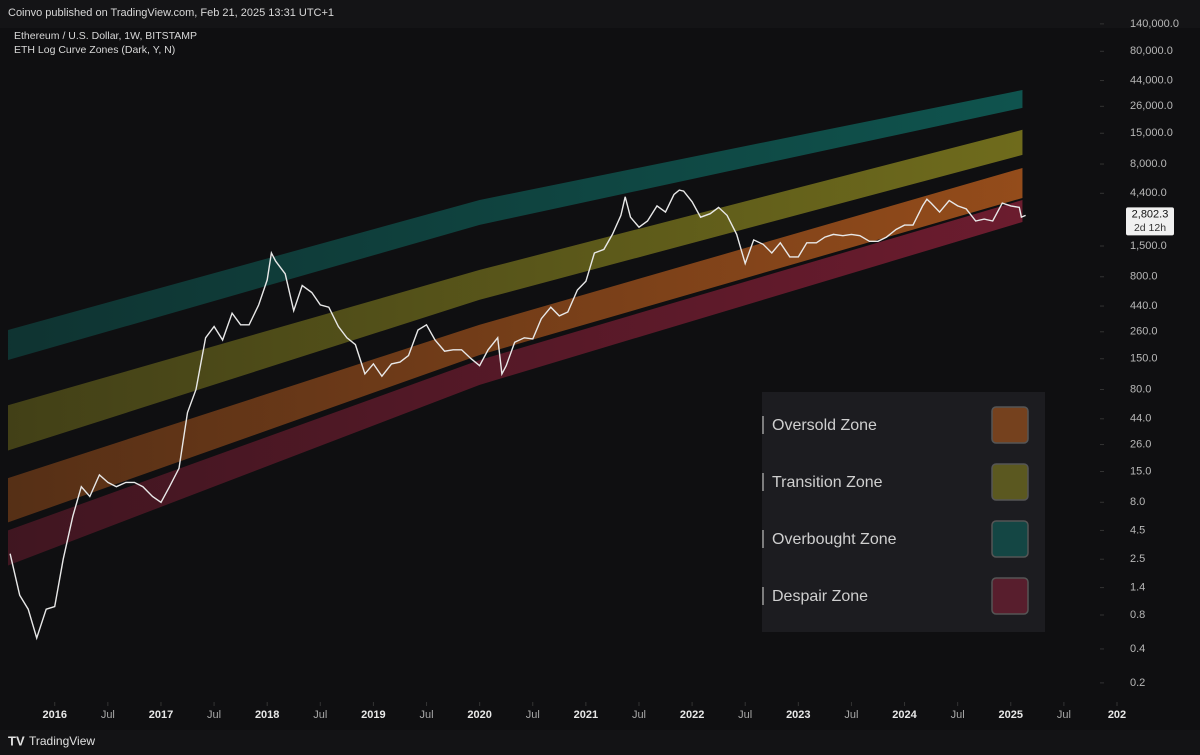 The width and height of the screenshot is (1200, 755). Describe the element at coordinates (1137, 649) in the screenshot. I see `y-tick-label: 0.4` at that location.